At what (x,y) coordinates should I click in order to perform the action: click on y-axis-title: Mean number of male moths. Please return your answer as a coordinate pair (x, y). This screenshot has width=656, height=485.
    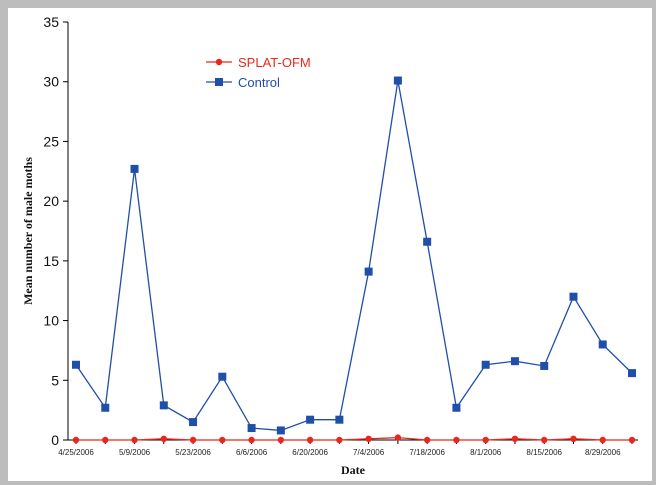
    Looking at the image, I should click on (28, 231).